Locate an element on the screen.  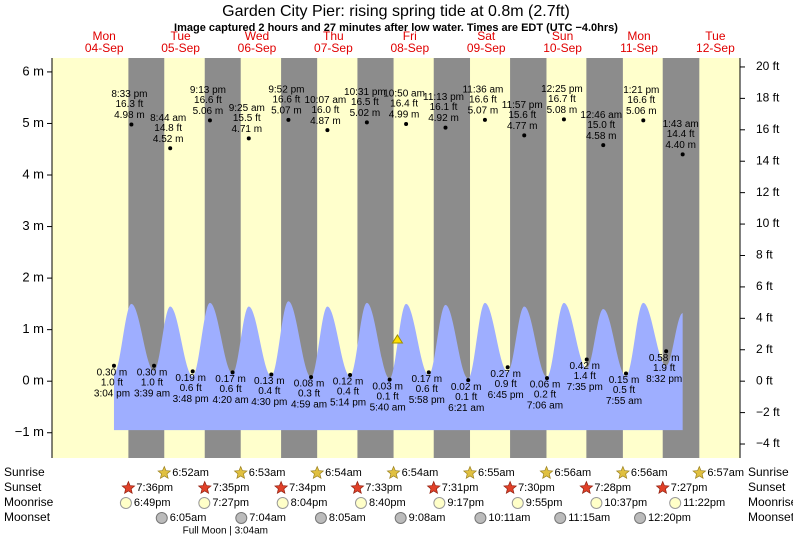
tide-label: 0.13 m is located at coordinates (269, 381).